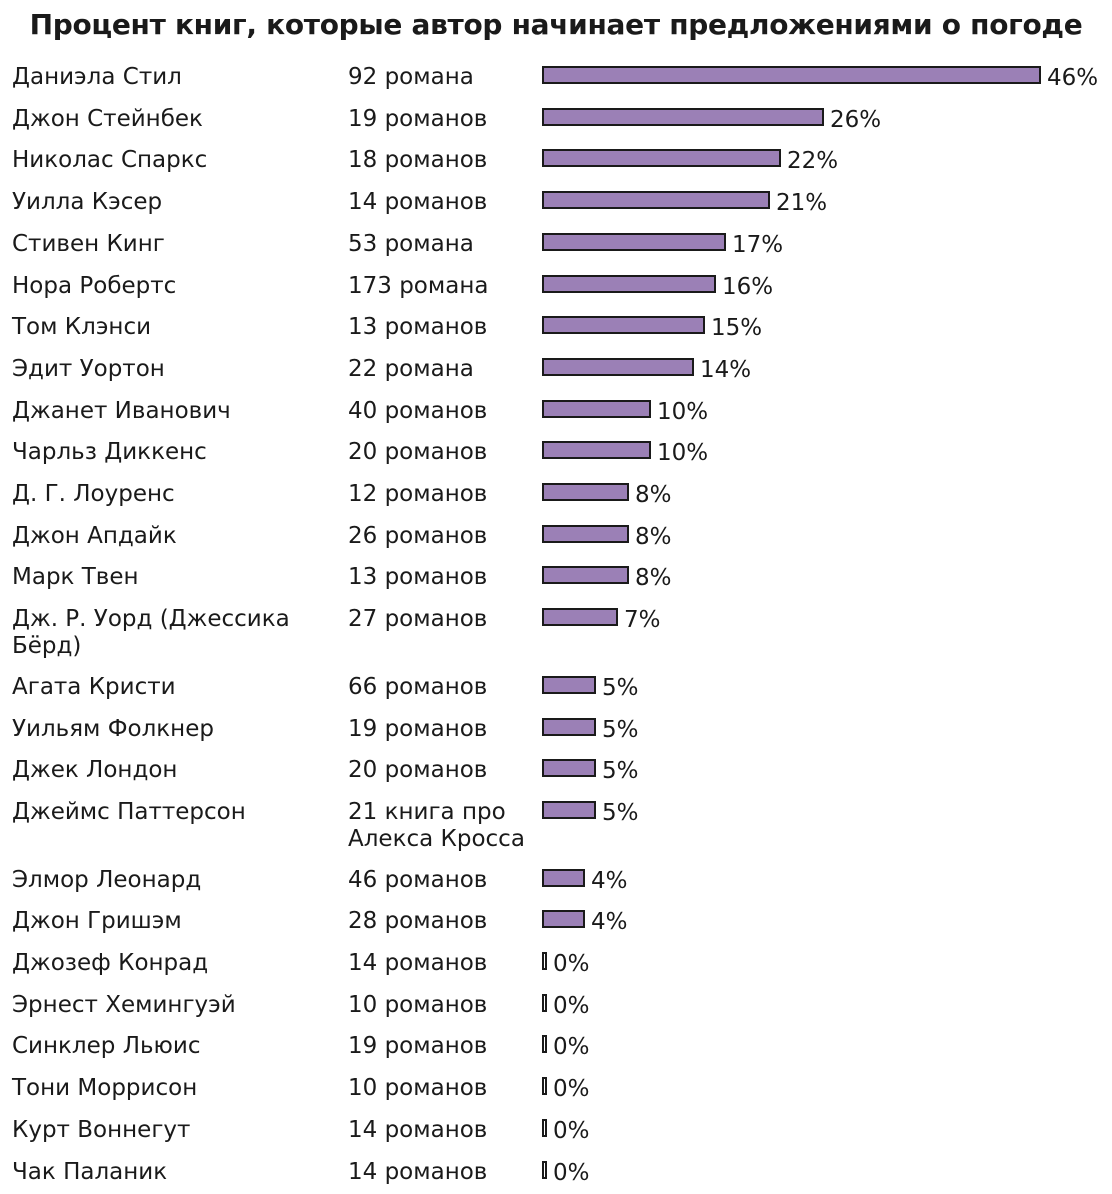 The image size is (1112, 1194). Describe the element at coordinates (110, 963) in the screenshot. I see `author-label: Джозеф Конрад` at that location.